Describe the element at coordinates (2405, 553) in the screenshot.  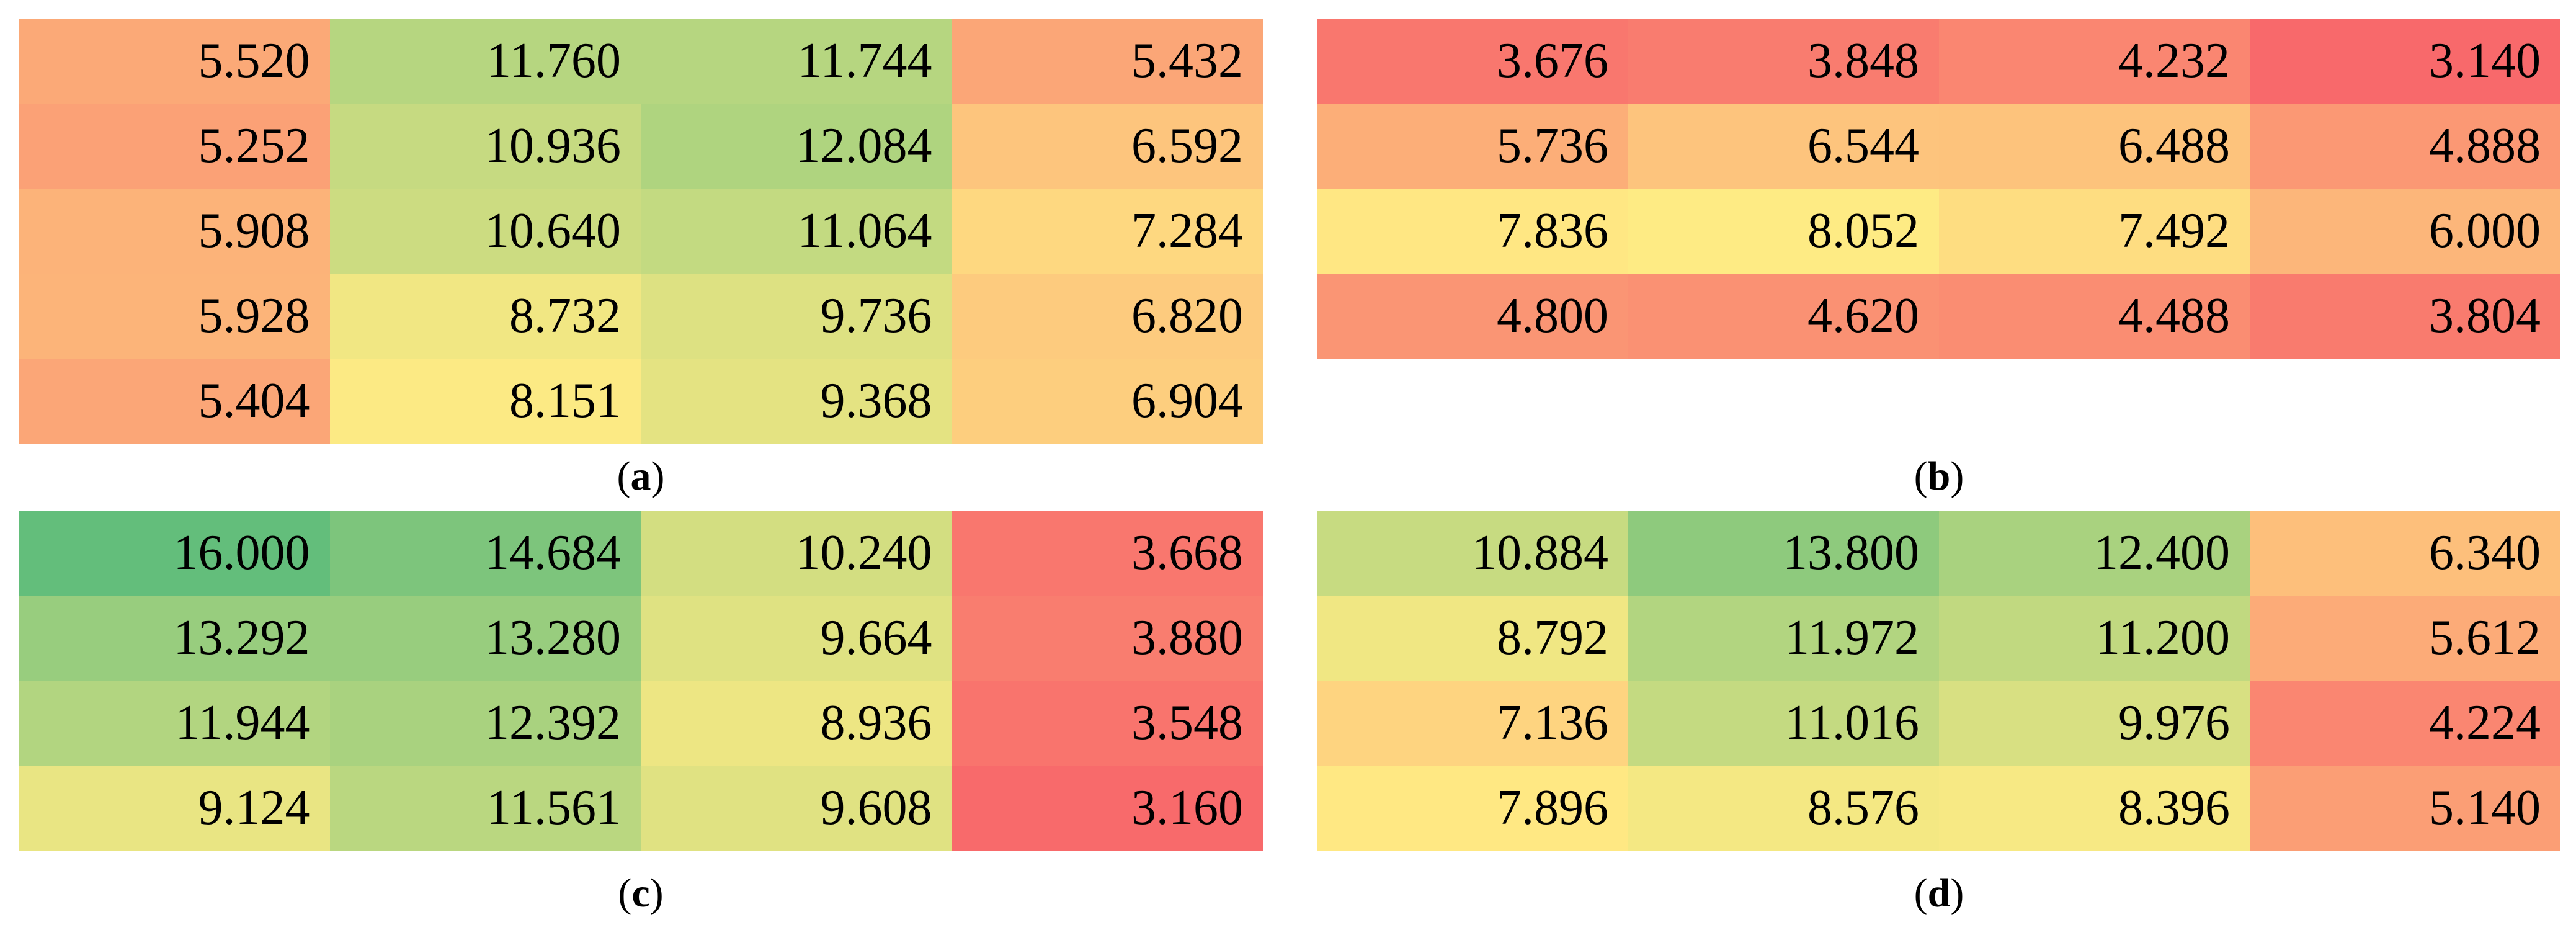
I see `heatmap-cell: 6.340` at that location.